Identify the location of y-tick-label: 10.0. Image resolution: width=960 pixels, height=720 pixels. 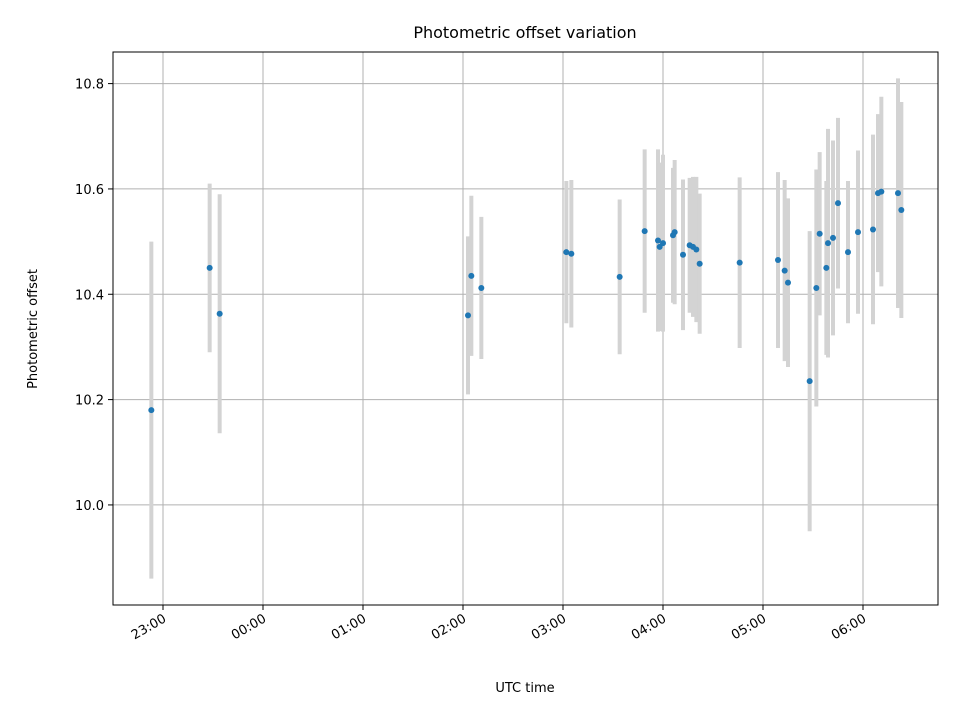
(89, 506).